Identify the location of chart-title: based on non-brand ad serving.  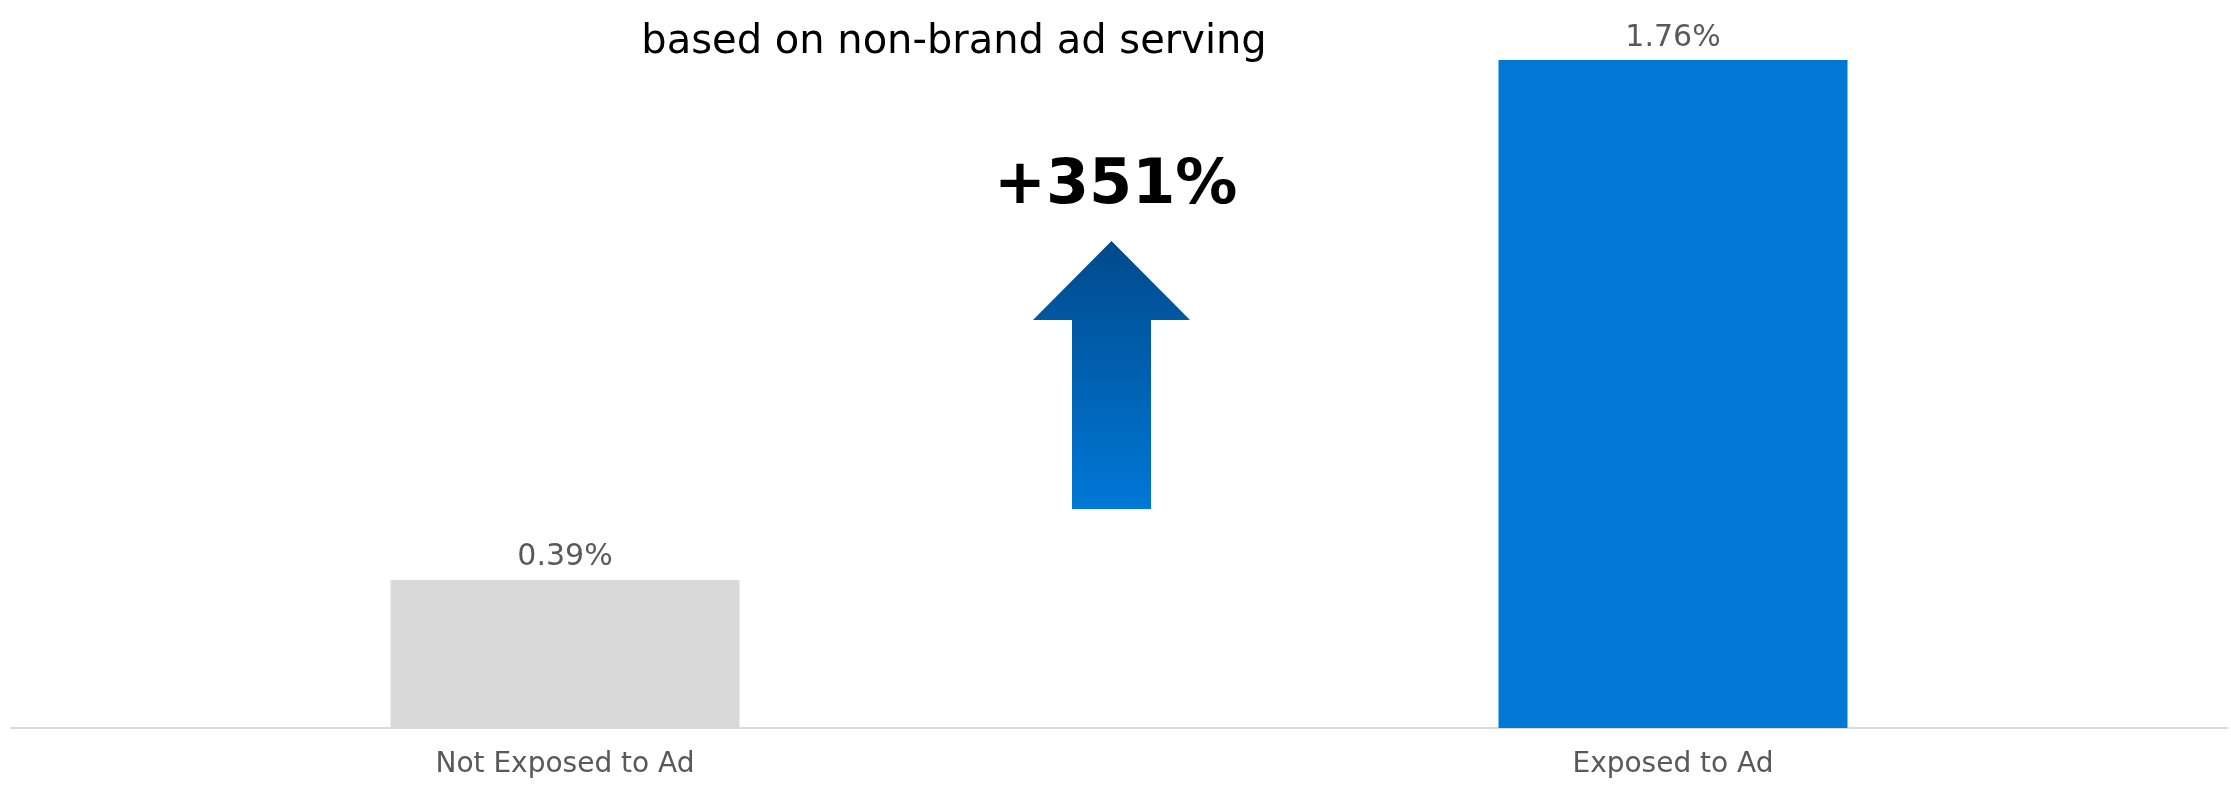
(954, 39).